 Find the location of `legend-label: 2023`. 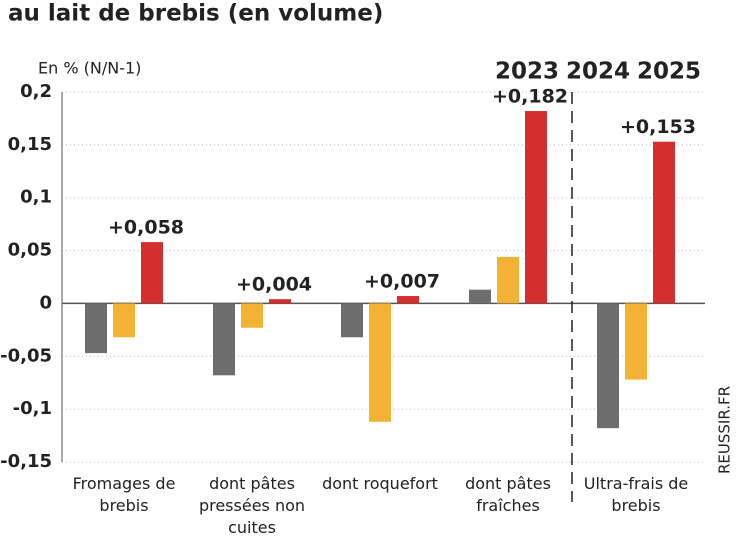

legend-label: 2023 is located at coordinates (527, 72).